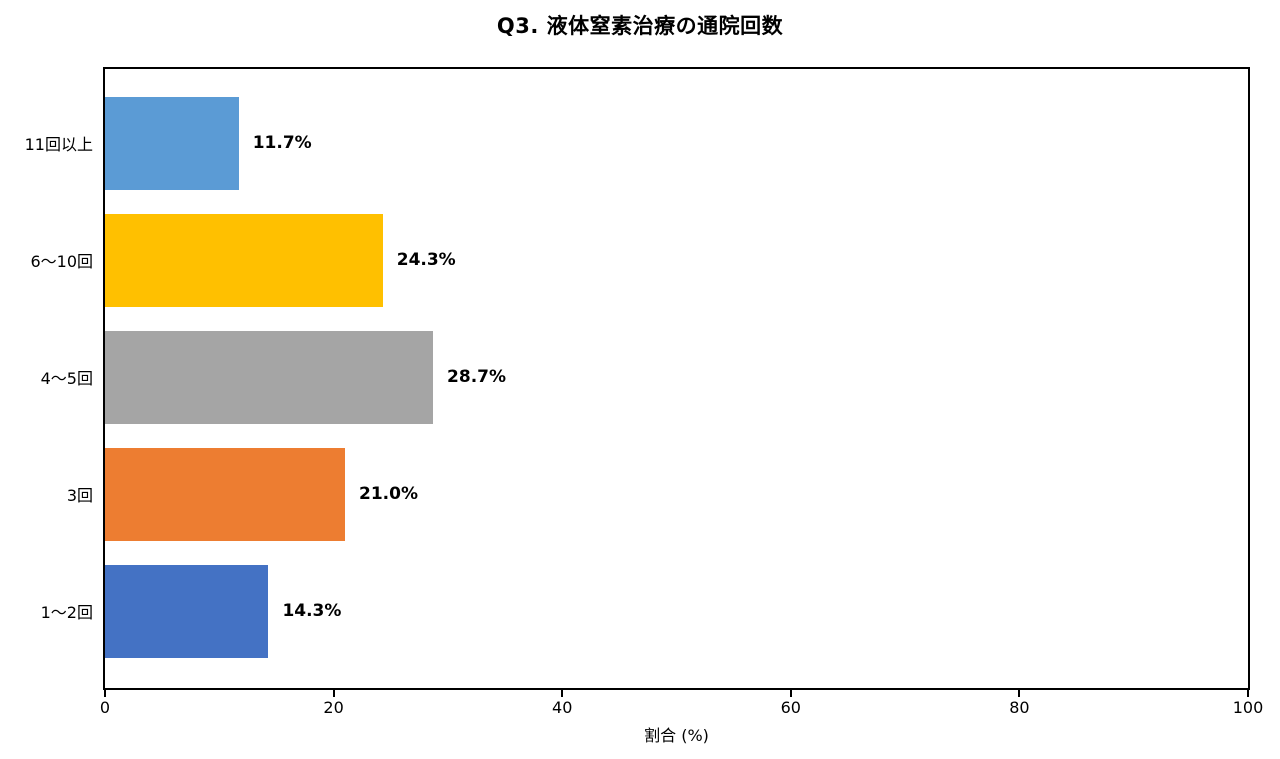 The height and width of the screenshot is (759, 1280). What do you see at coordinates (1019, 707) in the screenshot?
I see `x-axis-tick-label: 80` at bounding box center [1019, 707].